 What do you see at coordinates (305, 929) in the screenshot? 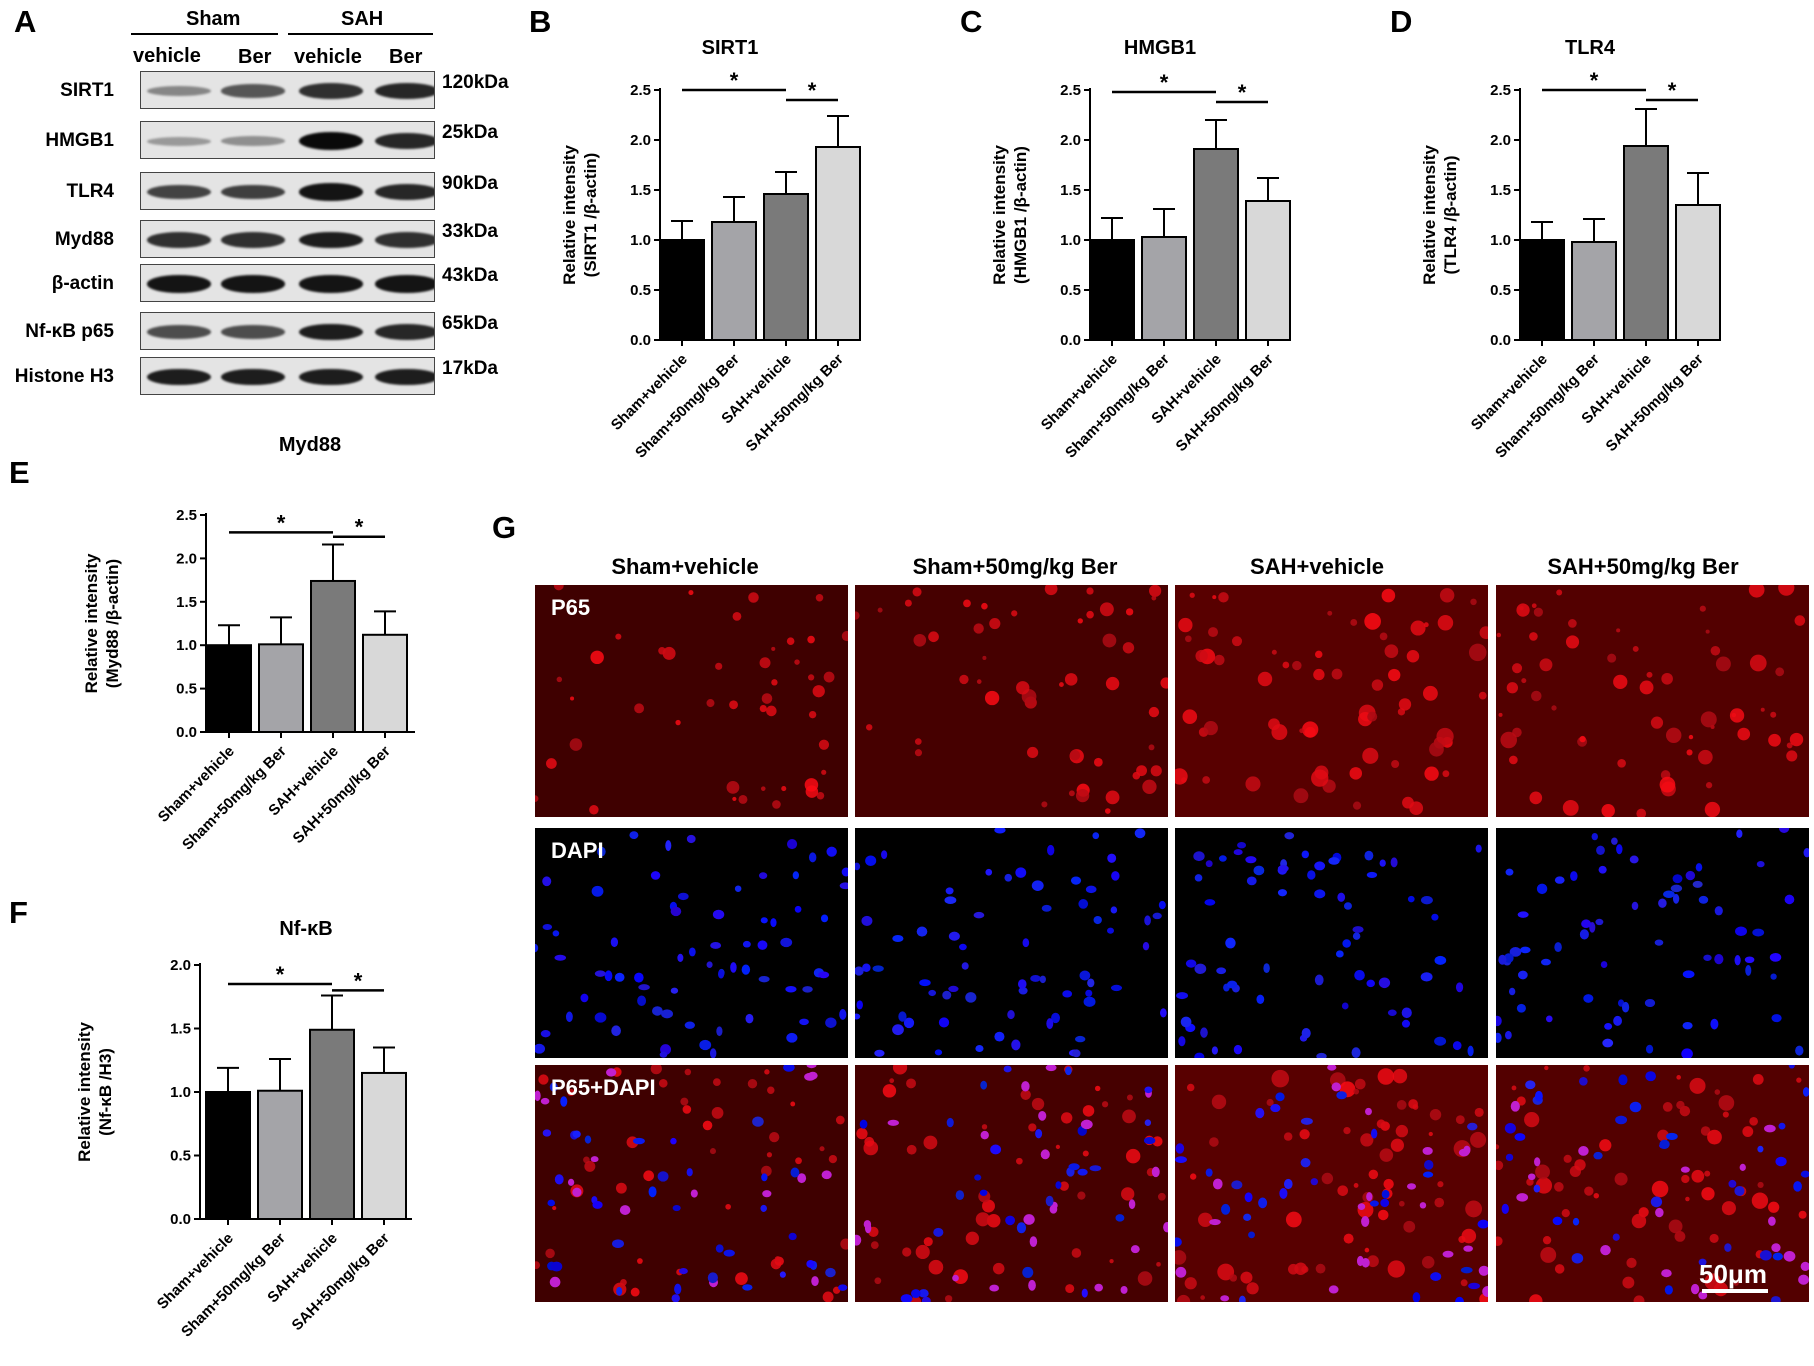
I see `chart-title: Nf-κB` at bounding box center [305, 929].